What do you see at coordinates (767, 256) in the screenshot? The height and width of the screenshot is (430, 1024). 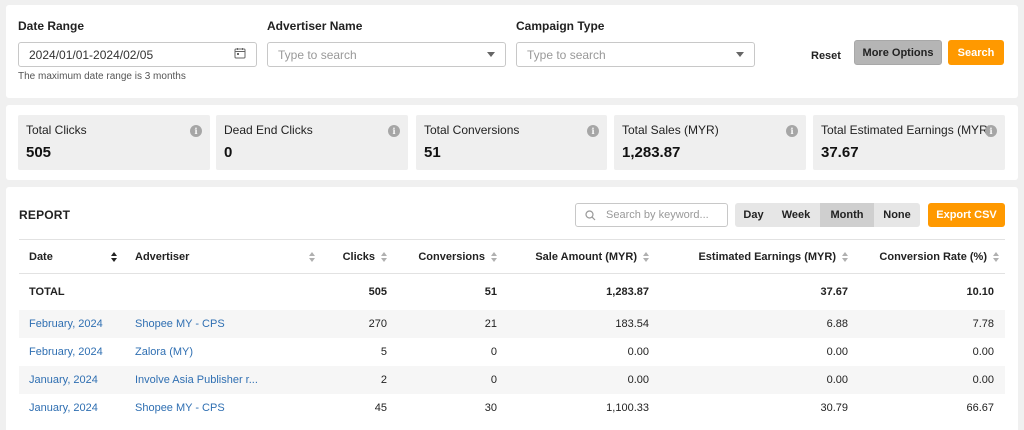 I see `column-label: Estimated Earnings (MYR)` at bounding box center [767, 256].